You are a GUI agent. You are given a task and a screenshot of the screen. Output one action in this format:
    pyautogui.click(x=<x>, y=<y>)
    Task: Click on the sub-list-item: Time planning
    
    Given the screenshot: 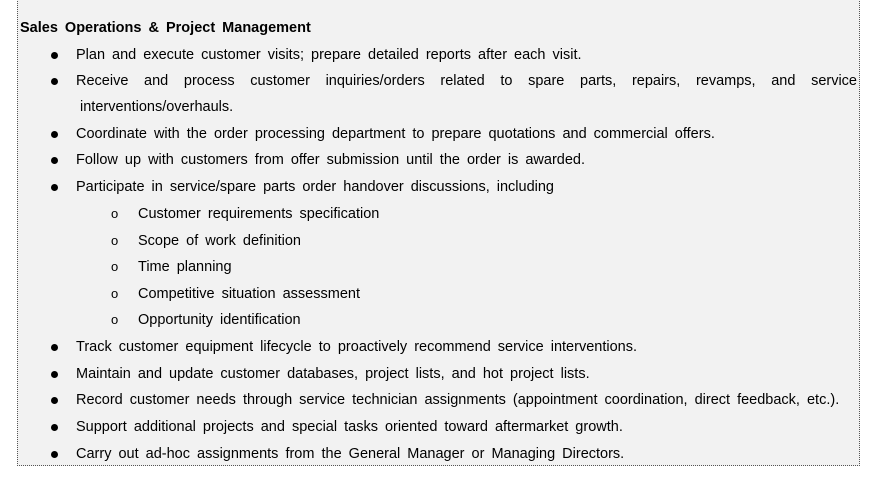 What is the action you would take?
    pyautogui.click(x=185, y=267)
    